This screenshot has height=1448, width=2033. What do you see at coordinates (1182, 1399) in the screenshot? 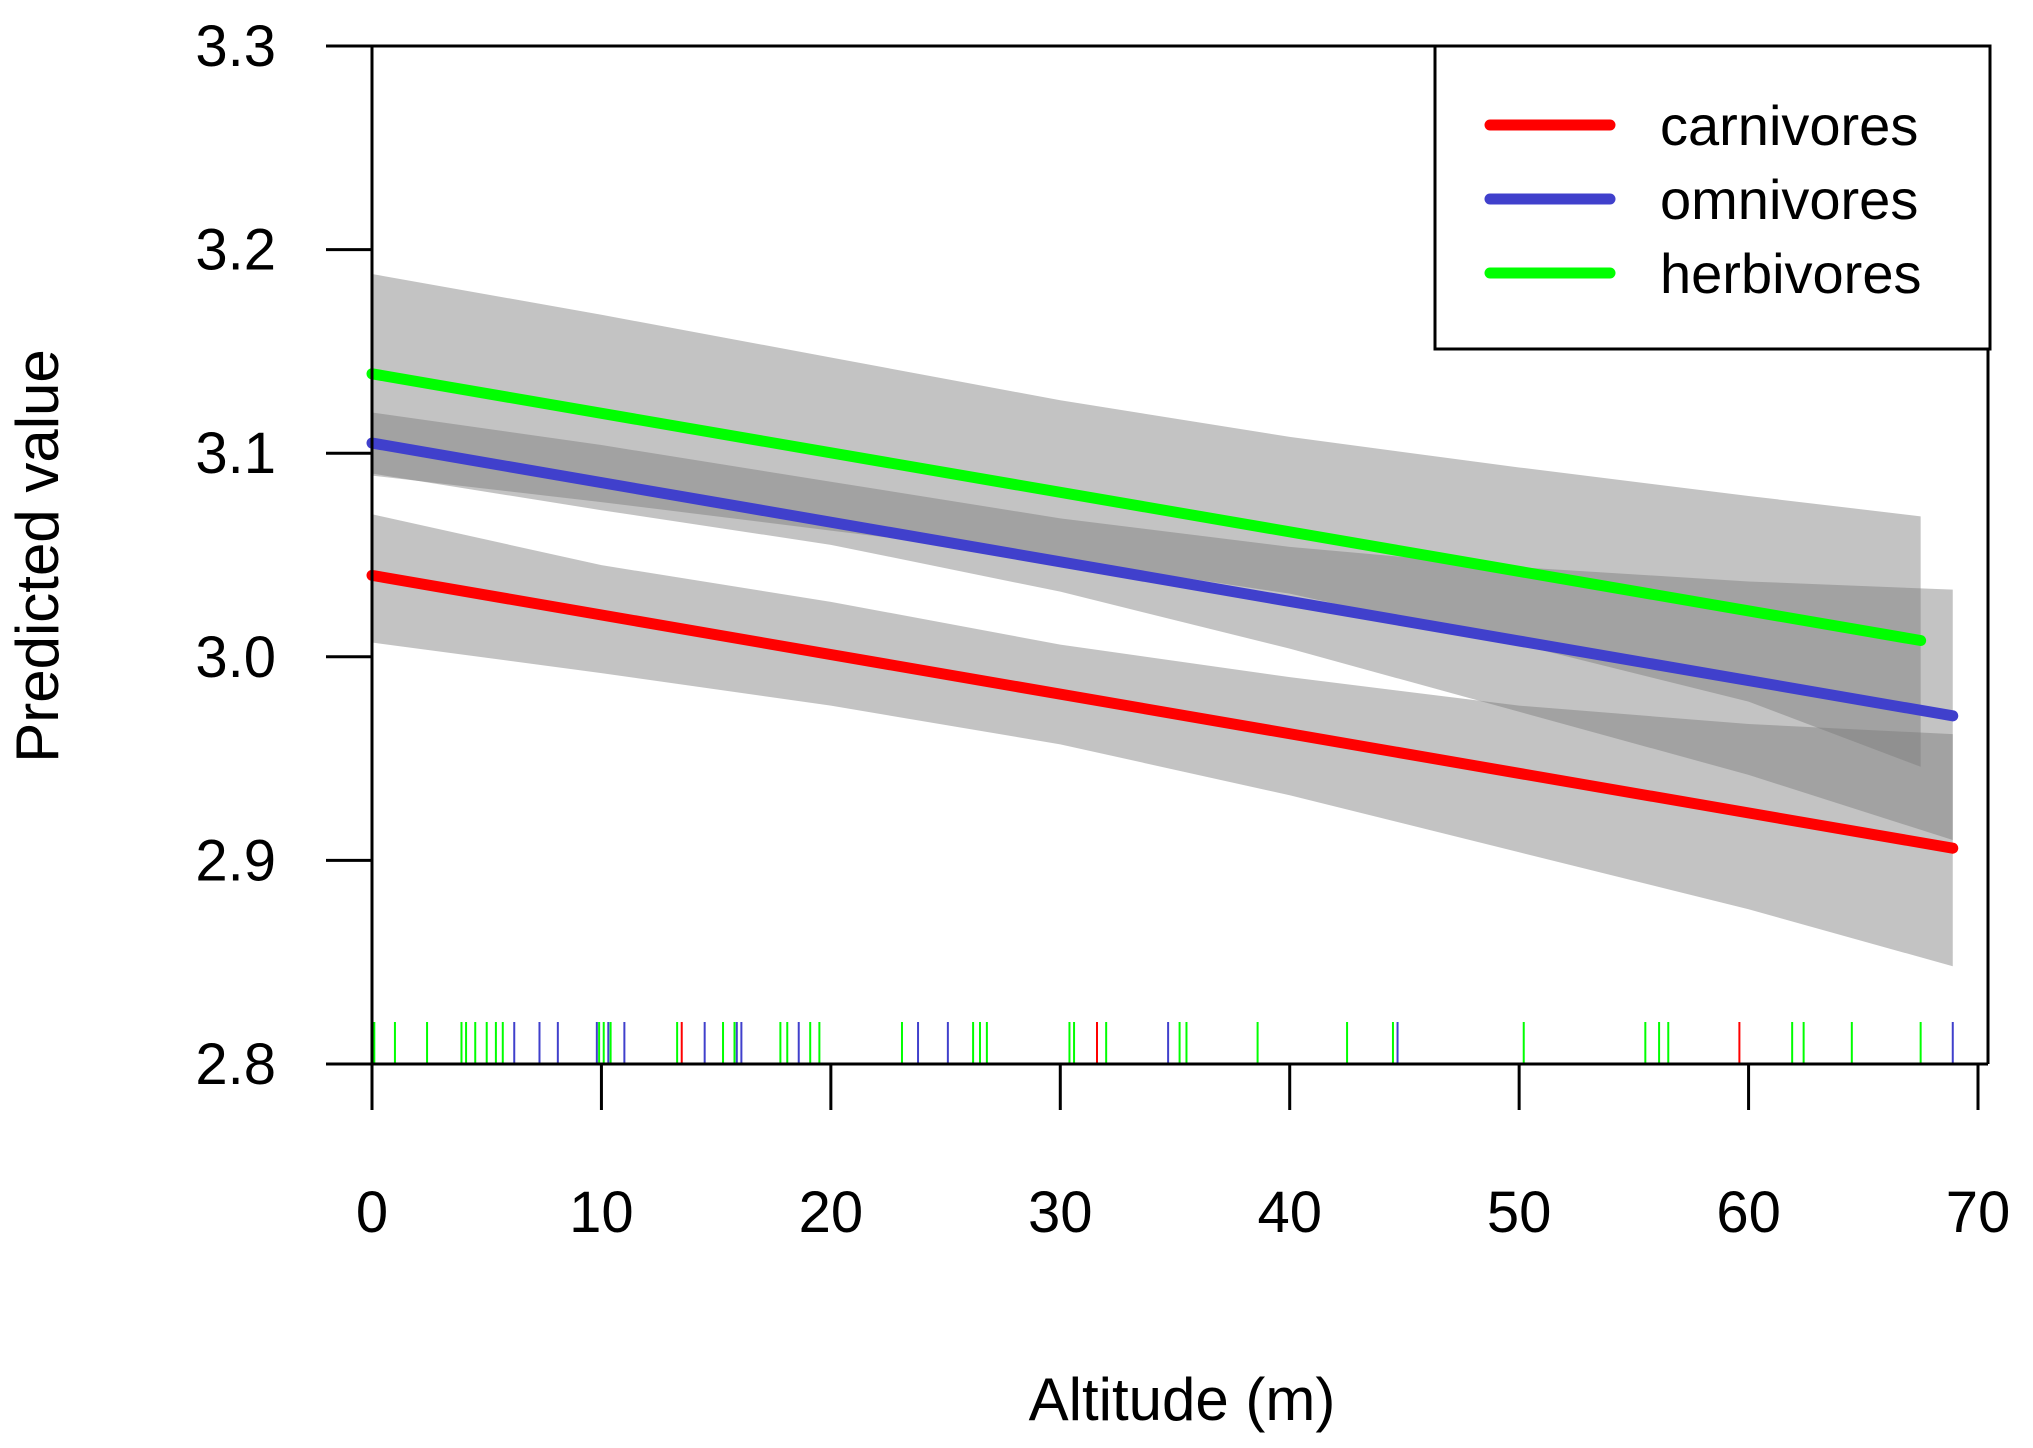
I see `x-axis-title: Altitude (m)` at bounding box center [1182, 1399].